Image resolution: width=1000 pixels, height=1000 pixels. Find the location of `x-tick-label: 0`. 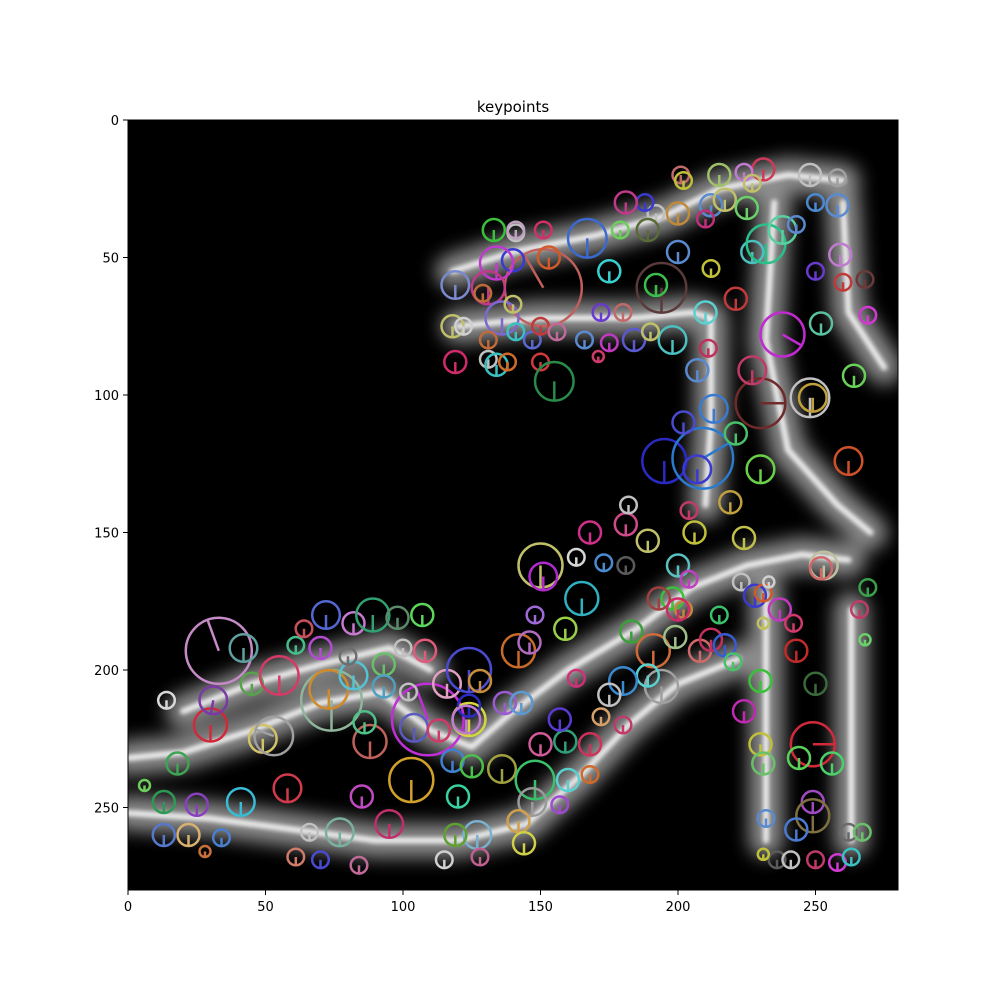

x-tick-label: 0 is located at coordinates (128, 907).